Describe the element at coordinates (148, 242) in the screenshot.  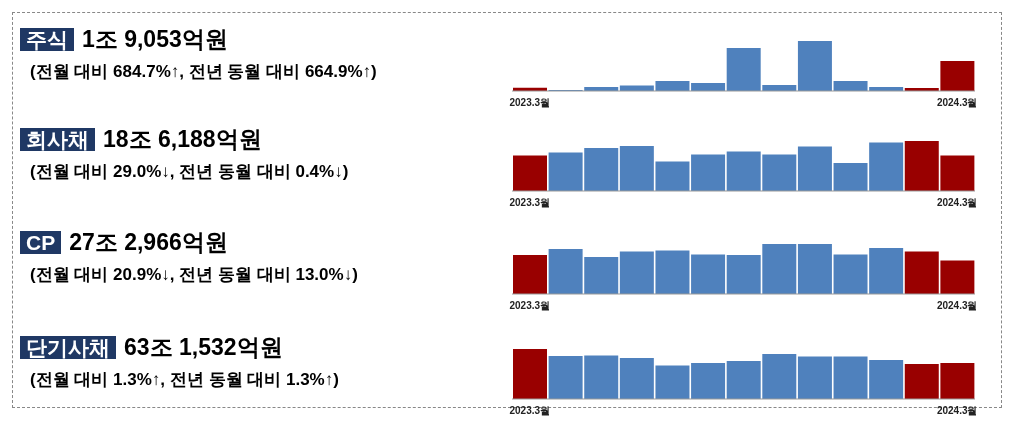
I see `text: 27조 2,966억원` at that location.